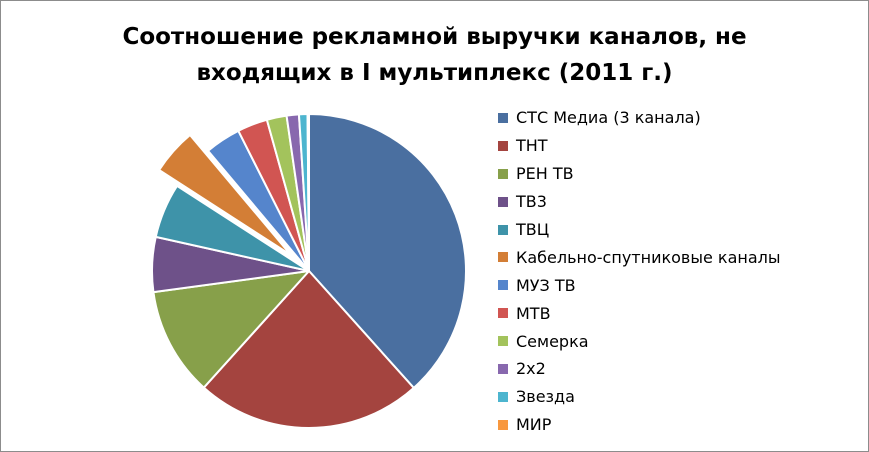 The width and height of the screenshot is (869, 452). I want to click on legend-label: Семерка, so click(552, 341).